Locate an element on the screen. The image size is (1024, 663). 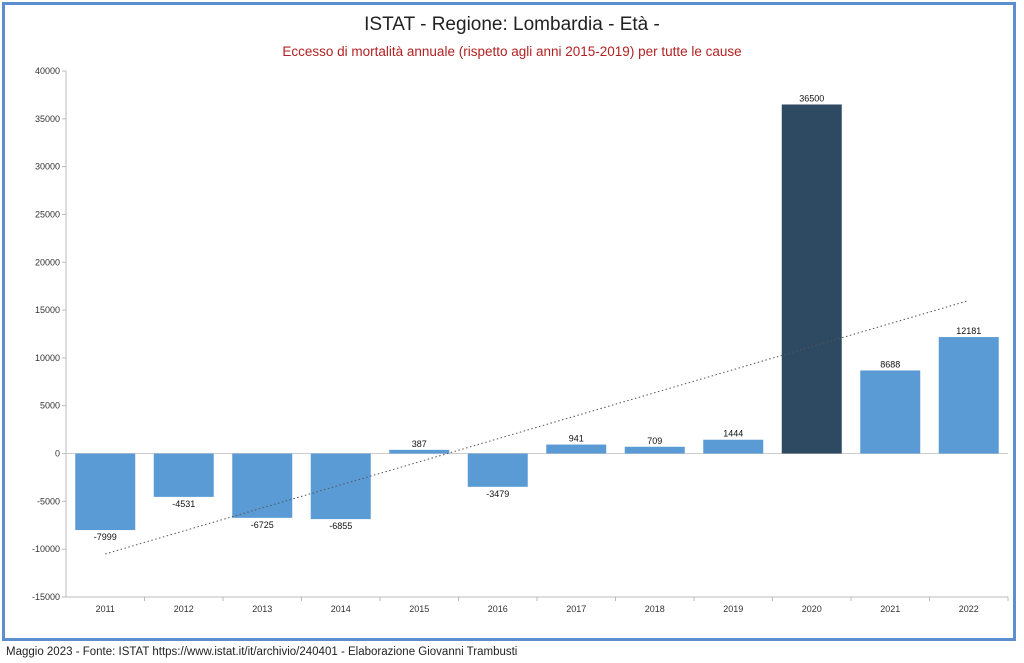
bar-2018 is located at coordinates (654, 450).